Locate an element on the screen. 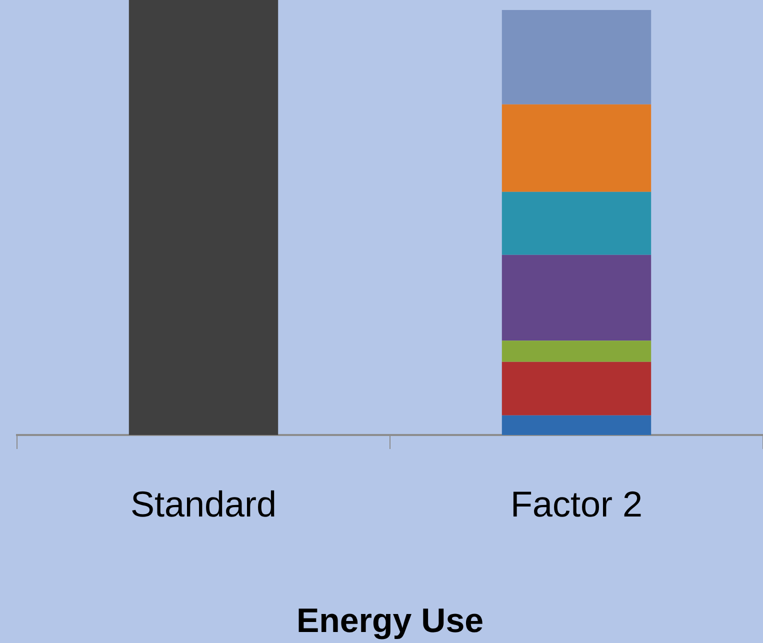  x-tick-label: Factor 2 is located at coordinates (576, 504).